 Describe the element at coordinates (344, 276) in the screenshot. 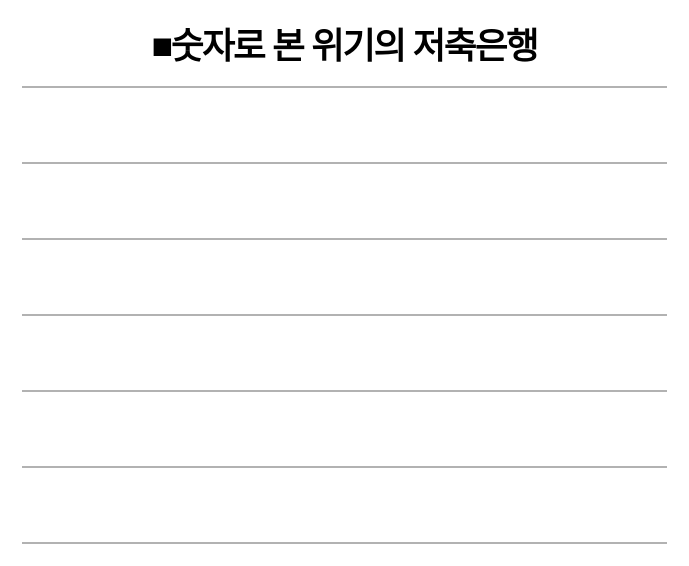

I see `stat-row-highest-since-2015: 2015년 4분기(9.2%) 이후 최고치` at that location.